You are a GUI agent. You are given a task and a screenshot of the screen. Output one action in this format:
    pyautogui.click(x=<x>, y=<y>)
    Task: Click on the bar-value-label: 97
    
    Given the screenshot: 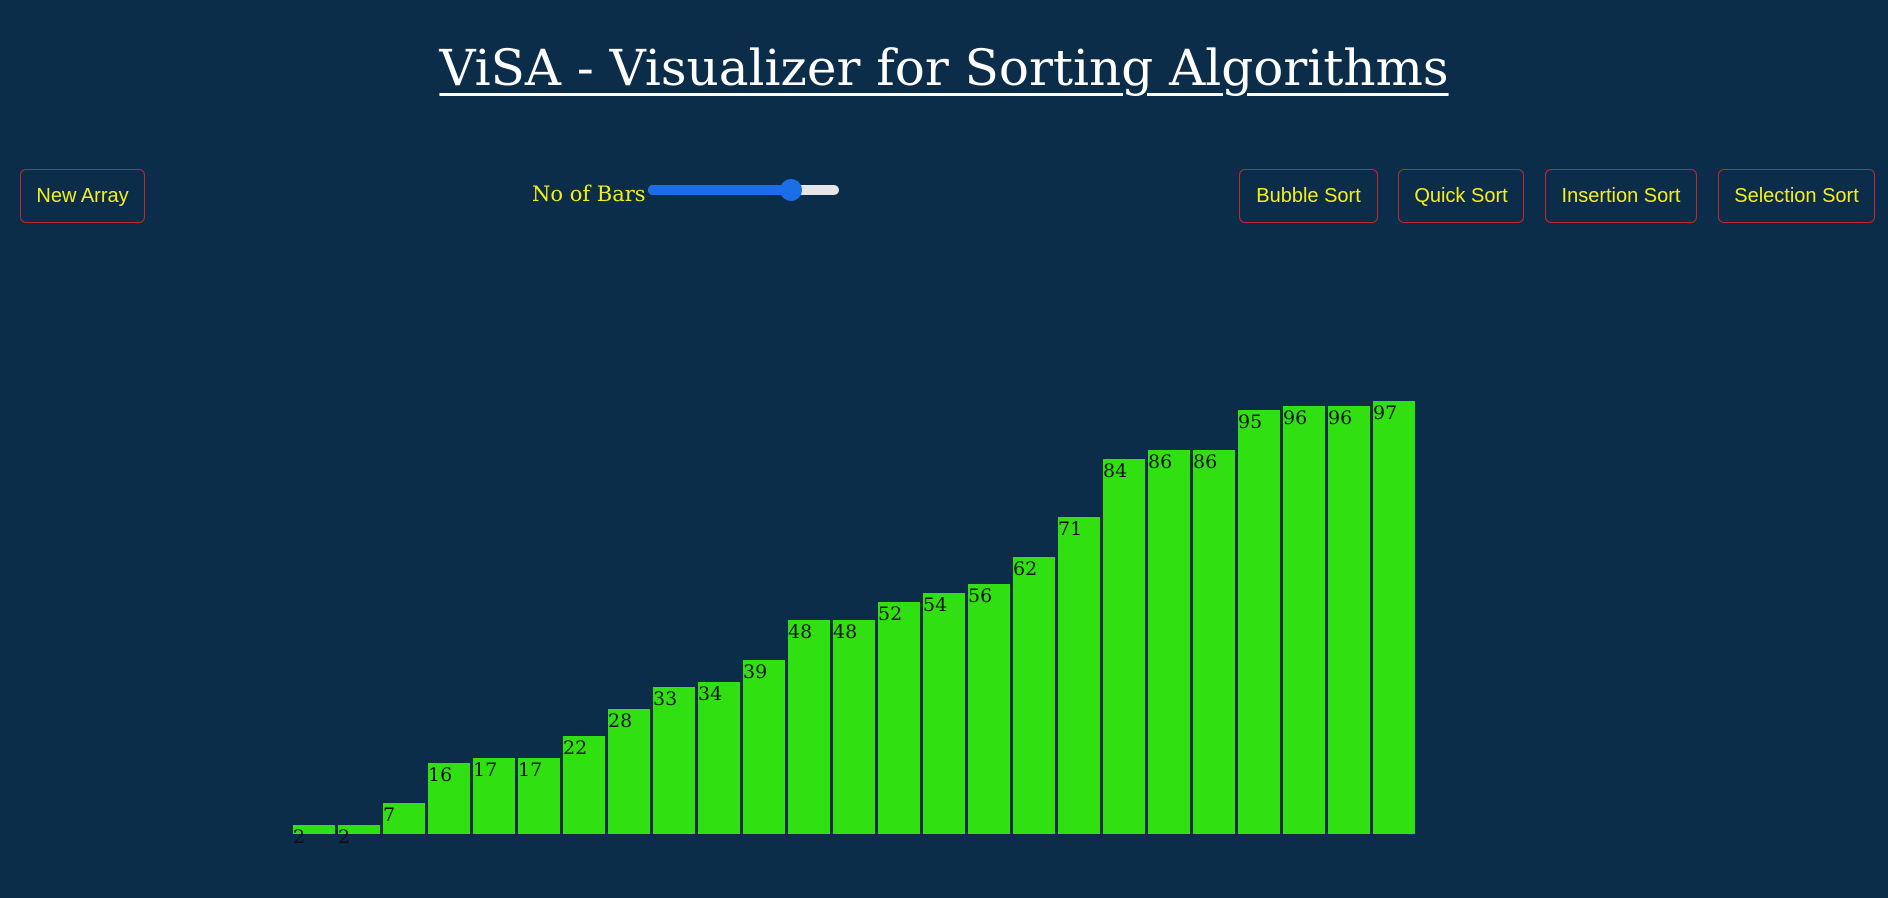 What is the action you would take?
    pyautogui.click(x=1385, y=413)
    